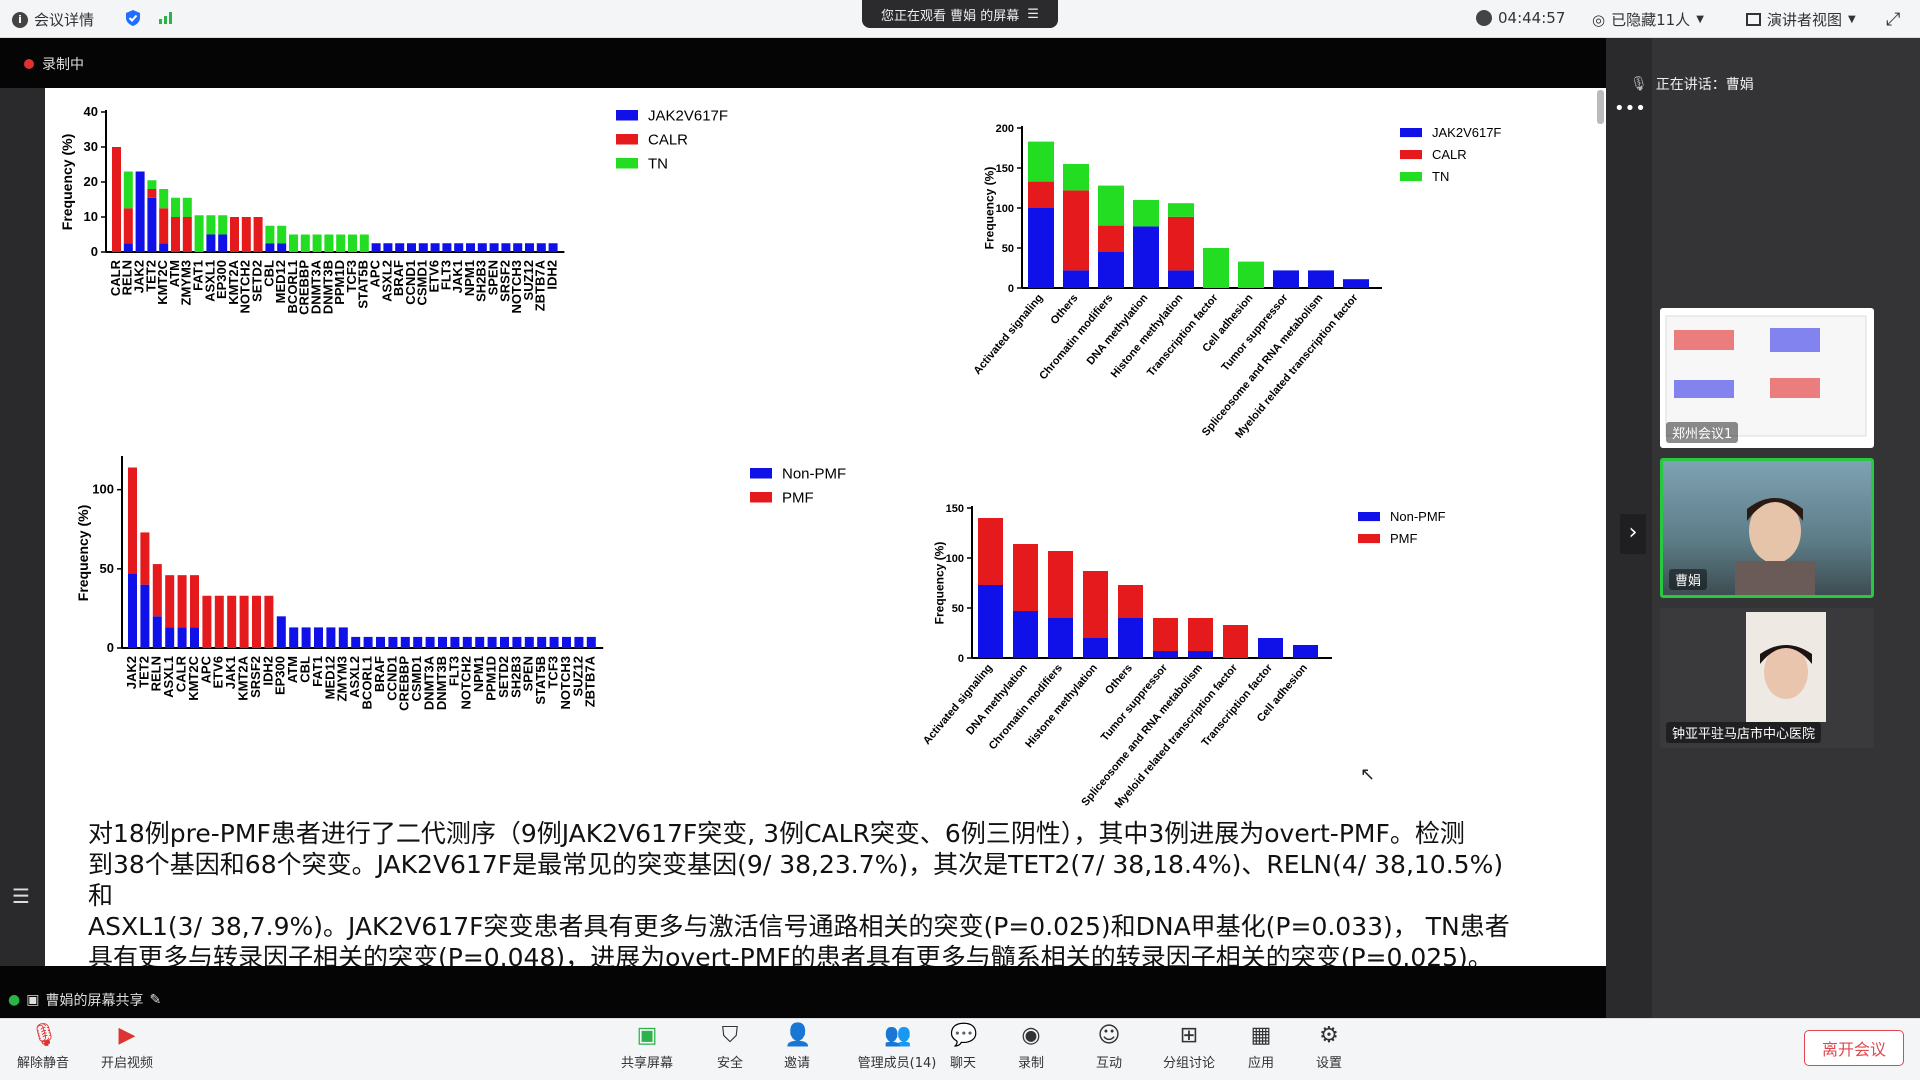 This screenshot has width=1920, height=1080. What do you see at coordinates (209, 281) in the screenshot?
I see `x-tick-label: ASXL1` at bounding box center [209, 281].